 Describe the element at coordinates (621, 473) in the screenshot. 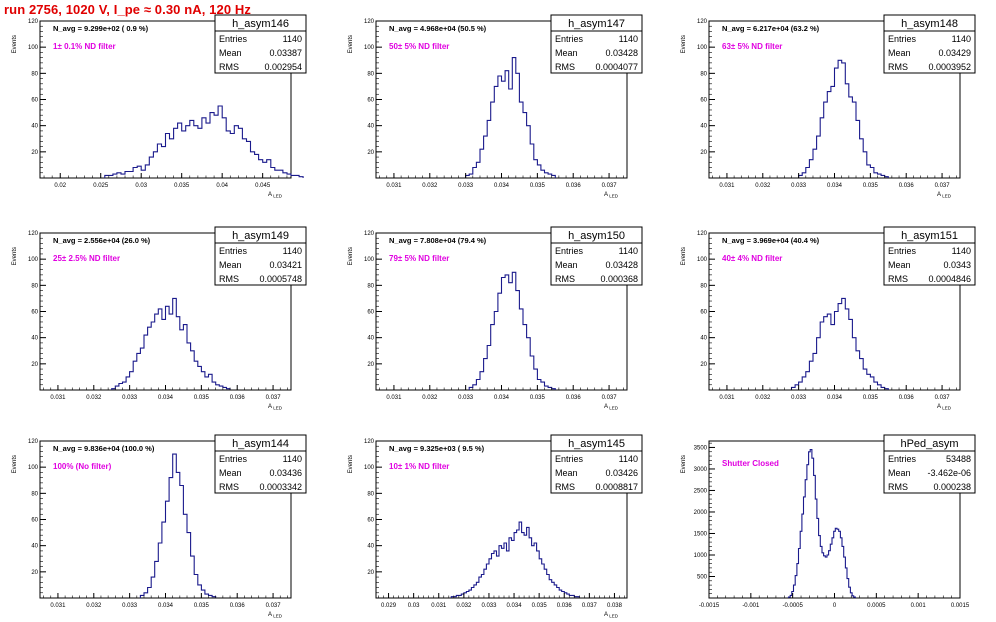

I see `stat-value: 0.03426` at that location.